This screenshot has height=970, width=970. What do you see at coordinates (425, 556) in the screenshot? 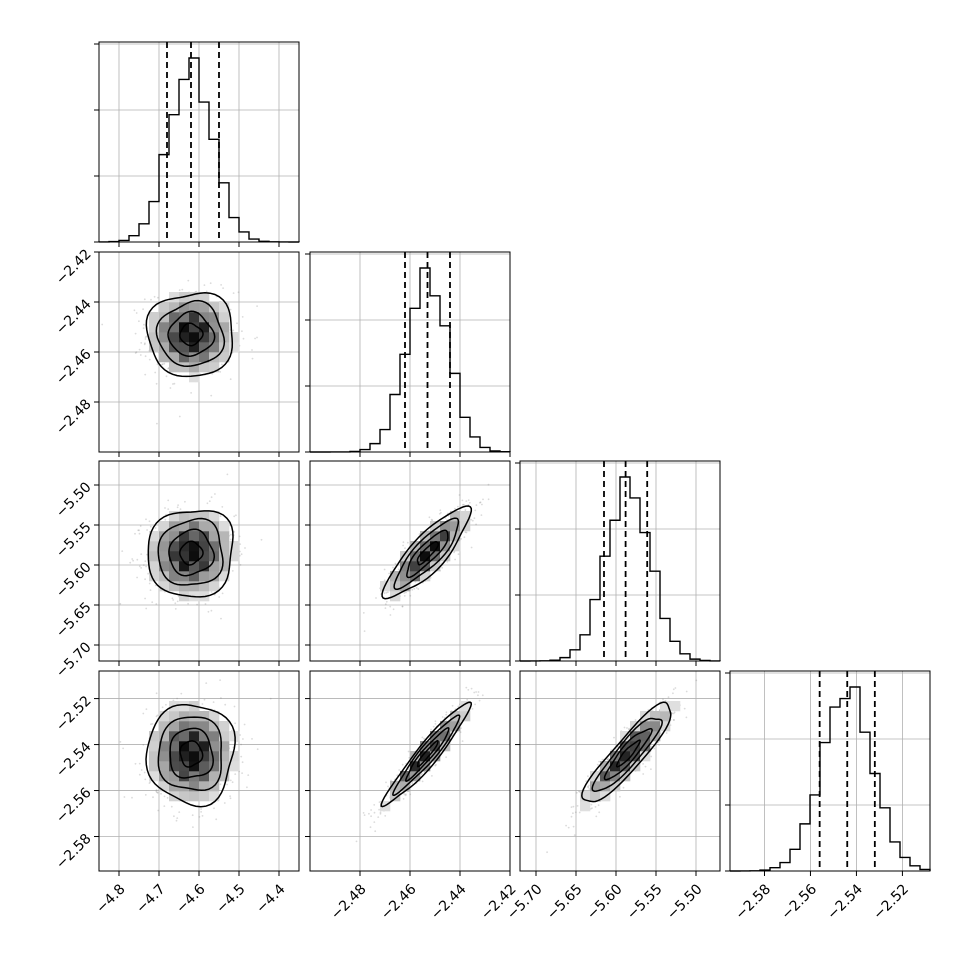
I see `density-blocks` at bounding box center [425, 556].